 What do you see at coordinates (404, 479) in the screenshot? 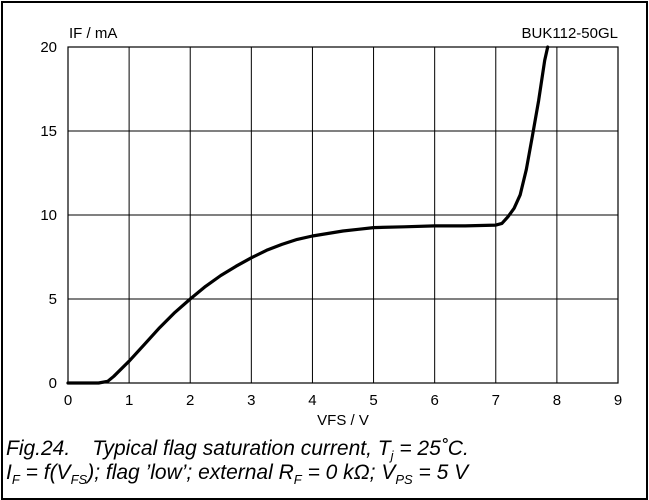
I see `caption-sub-d: PS` at bounding box center [404, 479].